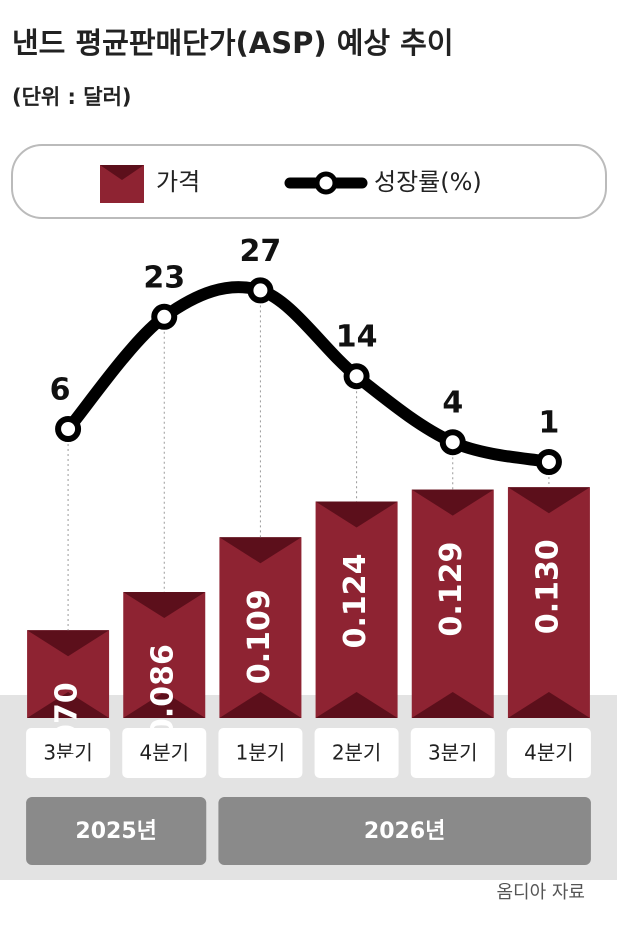  What do you see at coordinates (540, 892) in the screenshot?
I see `source: 옴디아 자료` at bounding box center [540, 892].